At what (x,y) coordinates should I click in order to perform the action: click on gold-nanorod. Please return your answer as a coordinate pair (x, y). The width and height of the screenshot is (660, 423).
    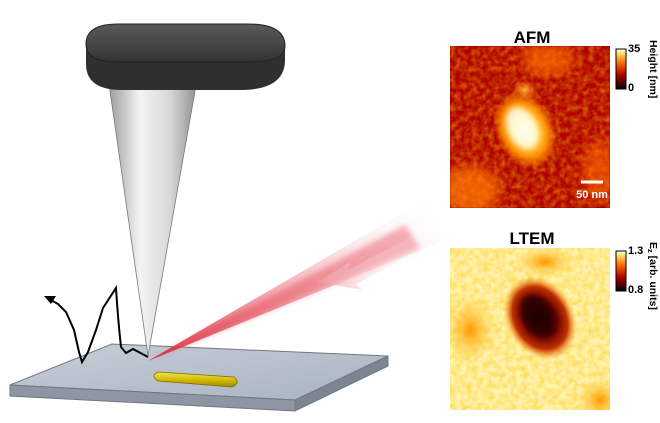
    Looking at the image, I should click on (195, 379).